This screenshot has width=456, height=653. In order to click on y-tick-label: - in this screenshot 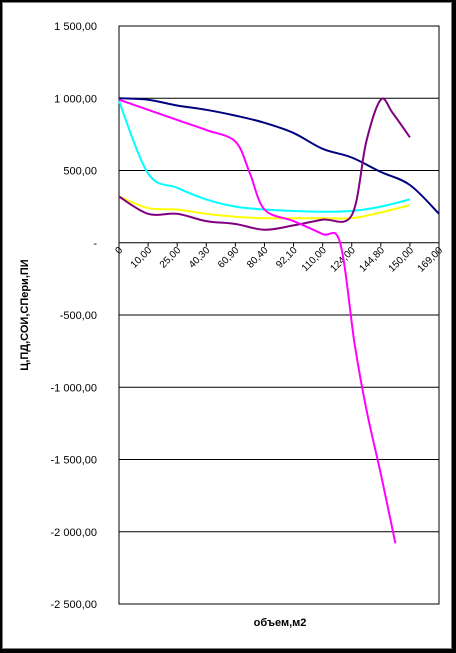, I will do `click(95, 244)`.